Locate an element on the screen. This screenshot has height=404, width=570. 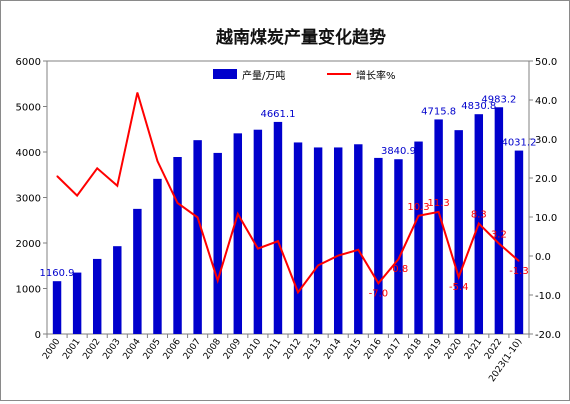
x-axis-tick-label: 2021 is located at coordinates (473, 349).